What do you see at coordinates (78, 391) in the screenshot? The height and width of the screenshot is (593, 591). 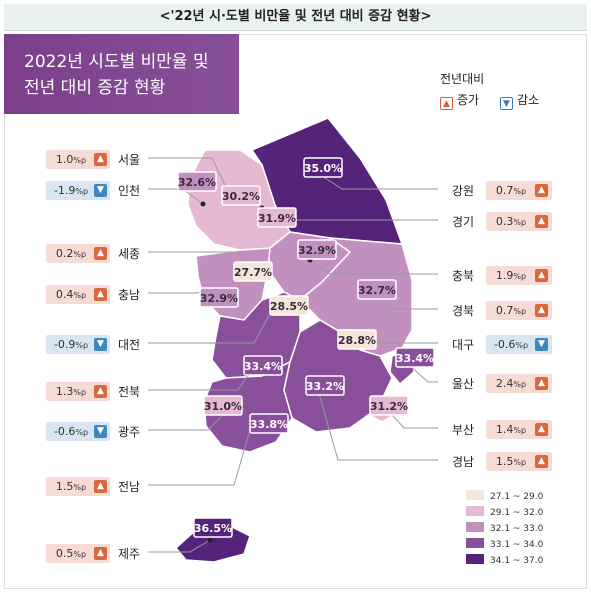 I see `change-pill-jeonbuk: 1.3%p ▲` at bounding box center [78, 391].